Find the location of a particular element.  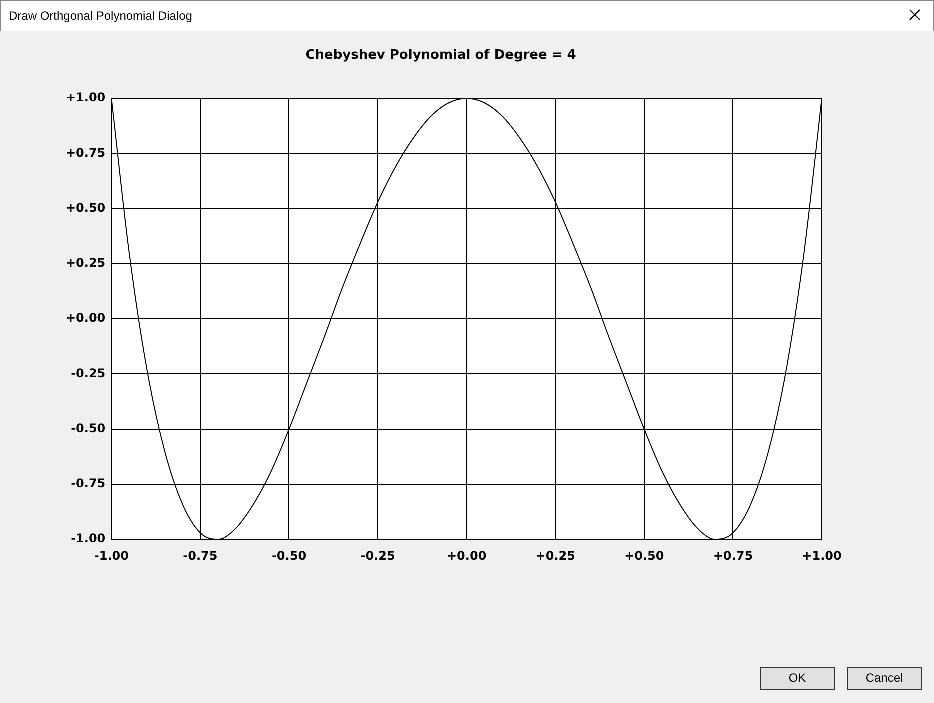

text: Cancel is located at coordinates (884, 678).